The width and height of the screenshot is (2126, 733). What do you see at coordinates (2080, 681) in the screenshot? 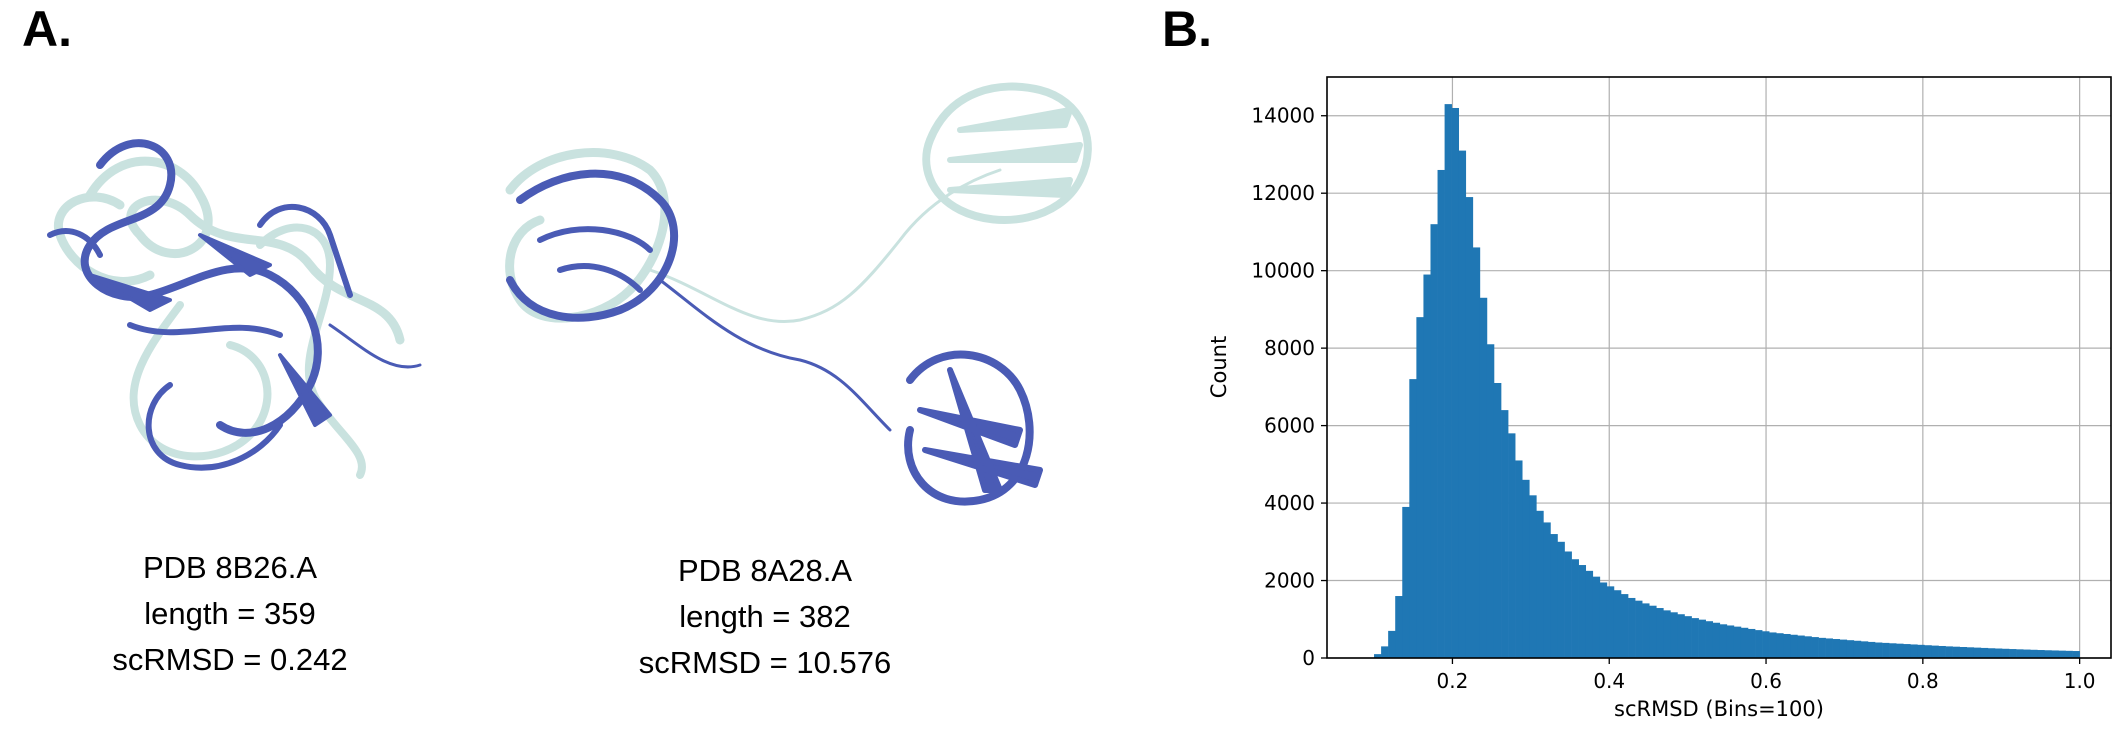
I see `x-tick-label: 1.0` at bounding box center [2080, 681].